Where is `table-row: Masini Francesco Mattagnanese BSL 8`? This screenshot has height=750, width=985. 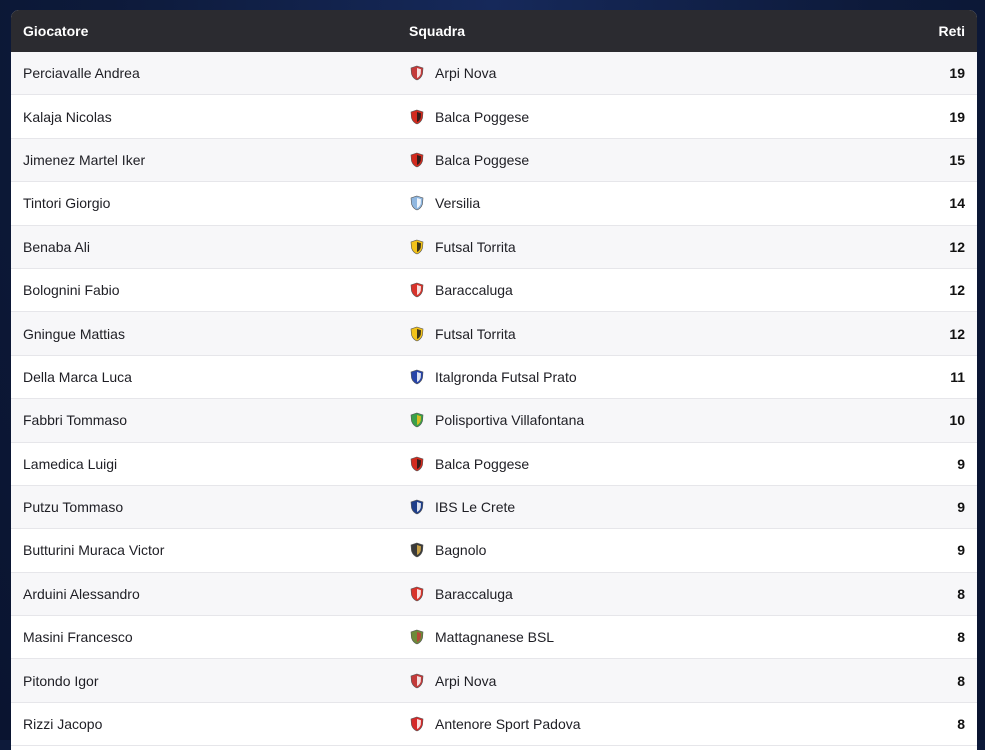 table-row: Masini Francesco Mattagnanese BSL 8 is located at coordinates (494, 638).